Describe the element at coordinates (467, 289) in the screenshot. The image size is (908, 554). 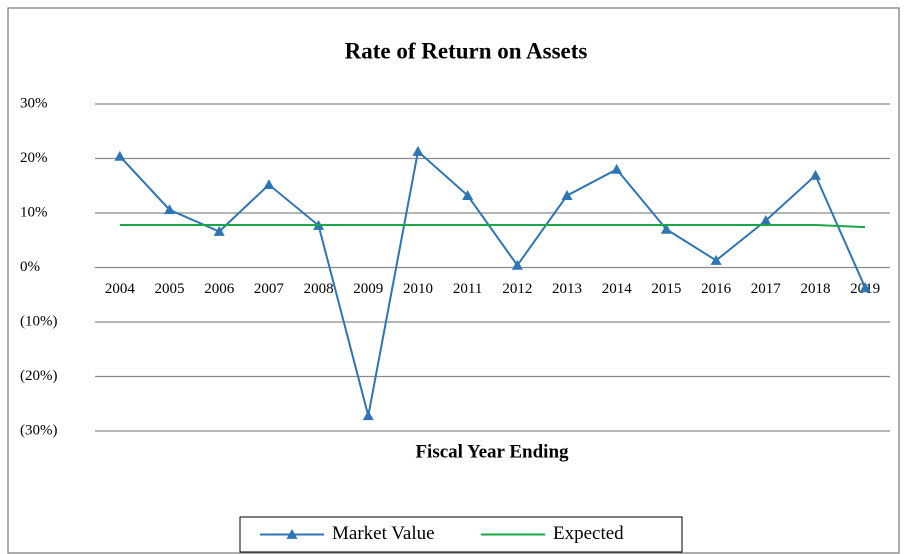
I see `x-tick-label: 2011` at that location.